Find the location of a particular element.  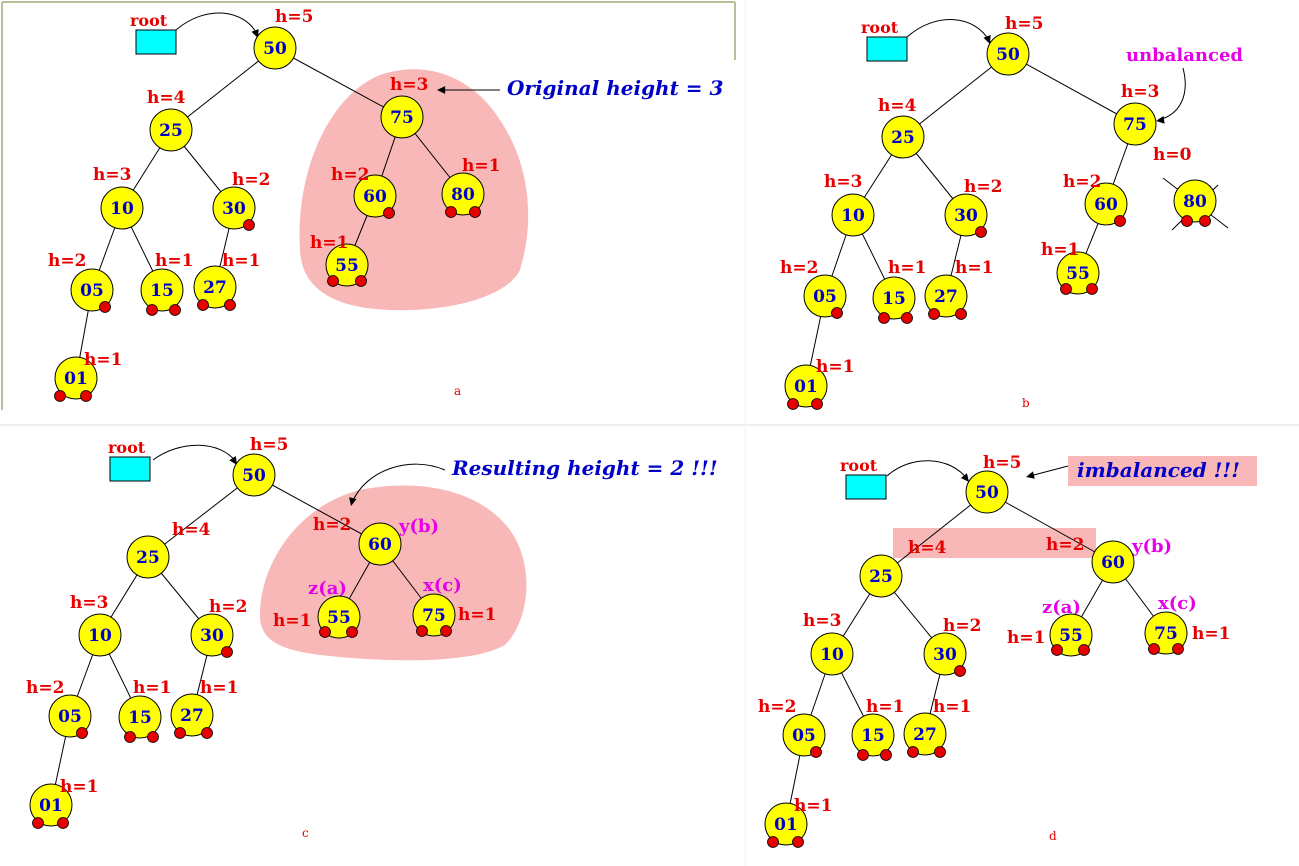

node-d-01: 01h=1 is located at coordinates (798, 822).